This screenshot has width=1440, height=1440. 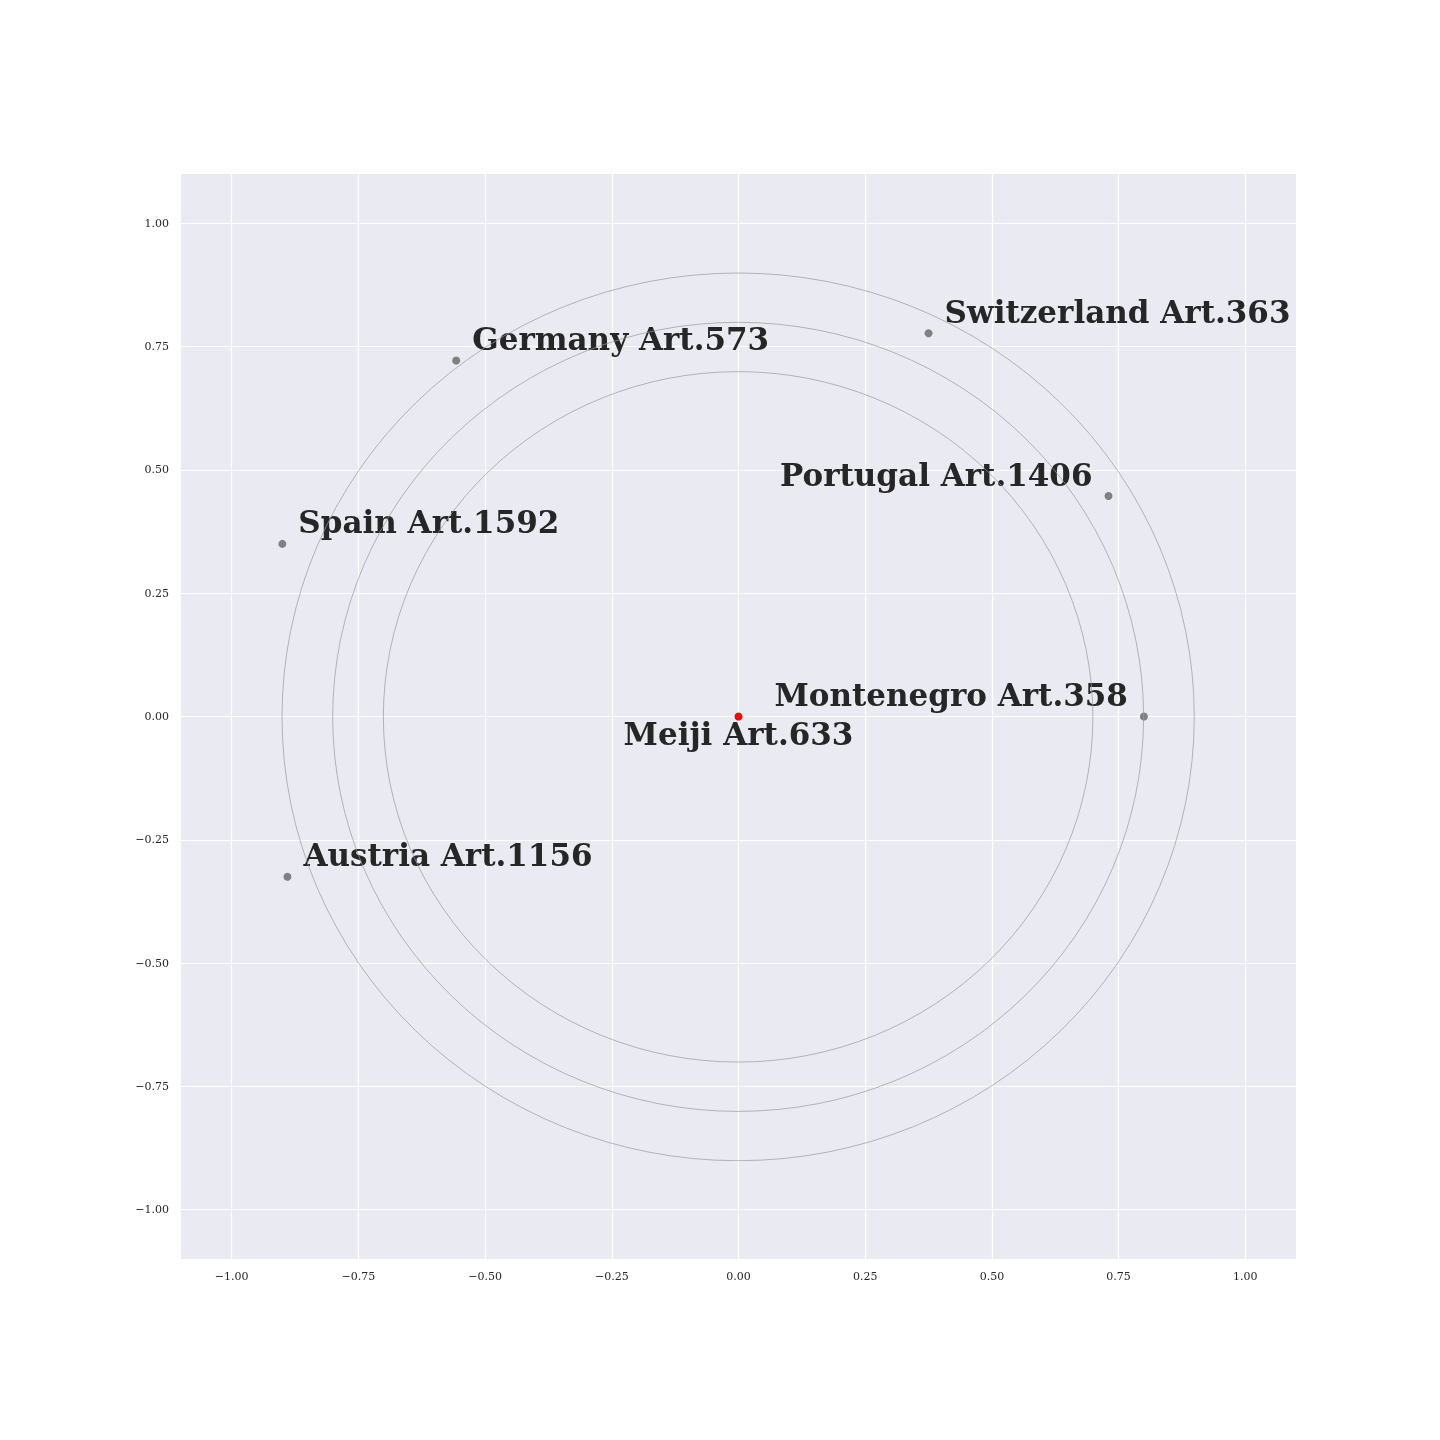 I want to click on y-tick-label: −0.75, so click(x=152, y=1086).